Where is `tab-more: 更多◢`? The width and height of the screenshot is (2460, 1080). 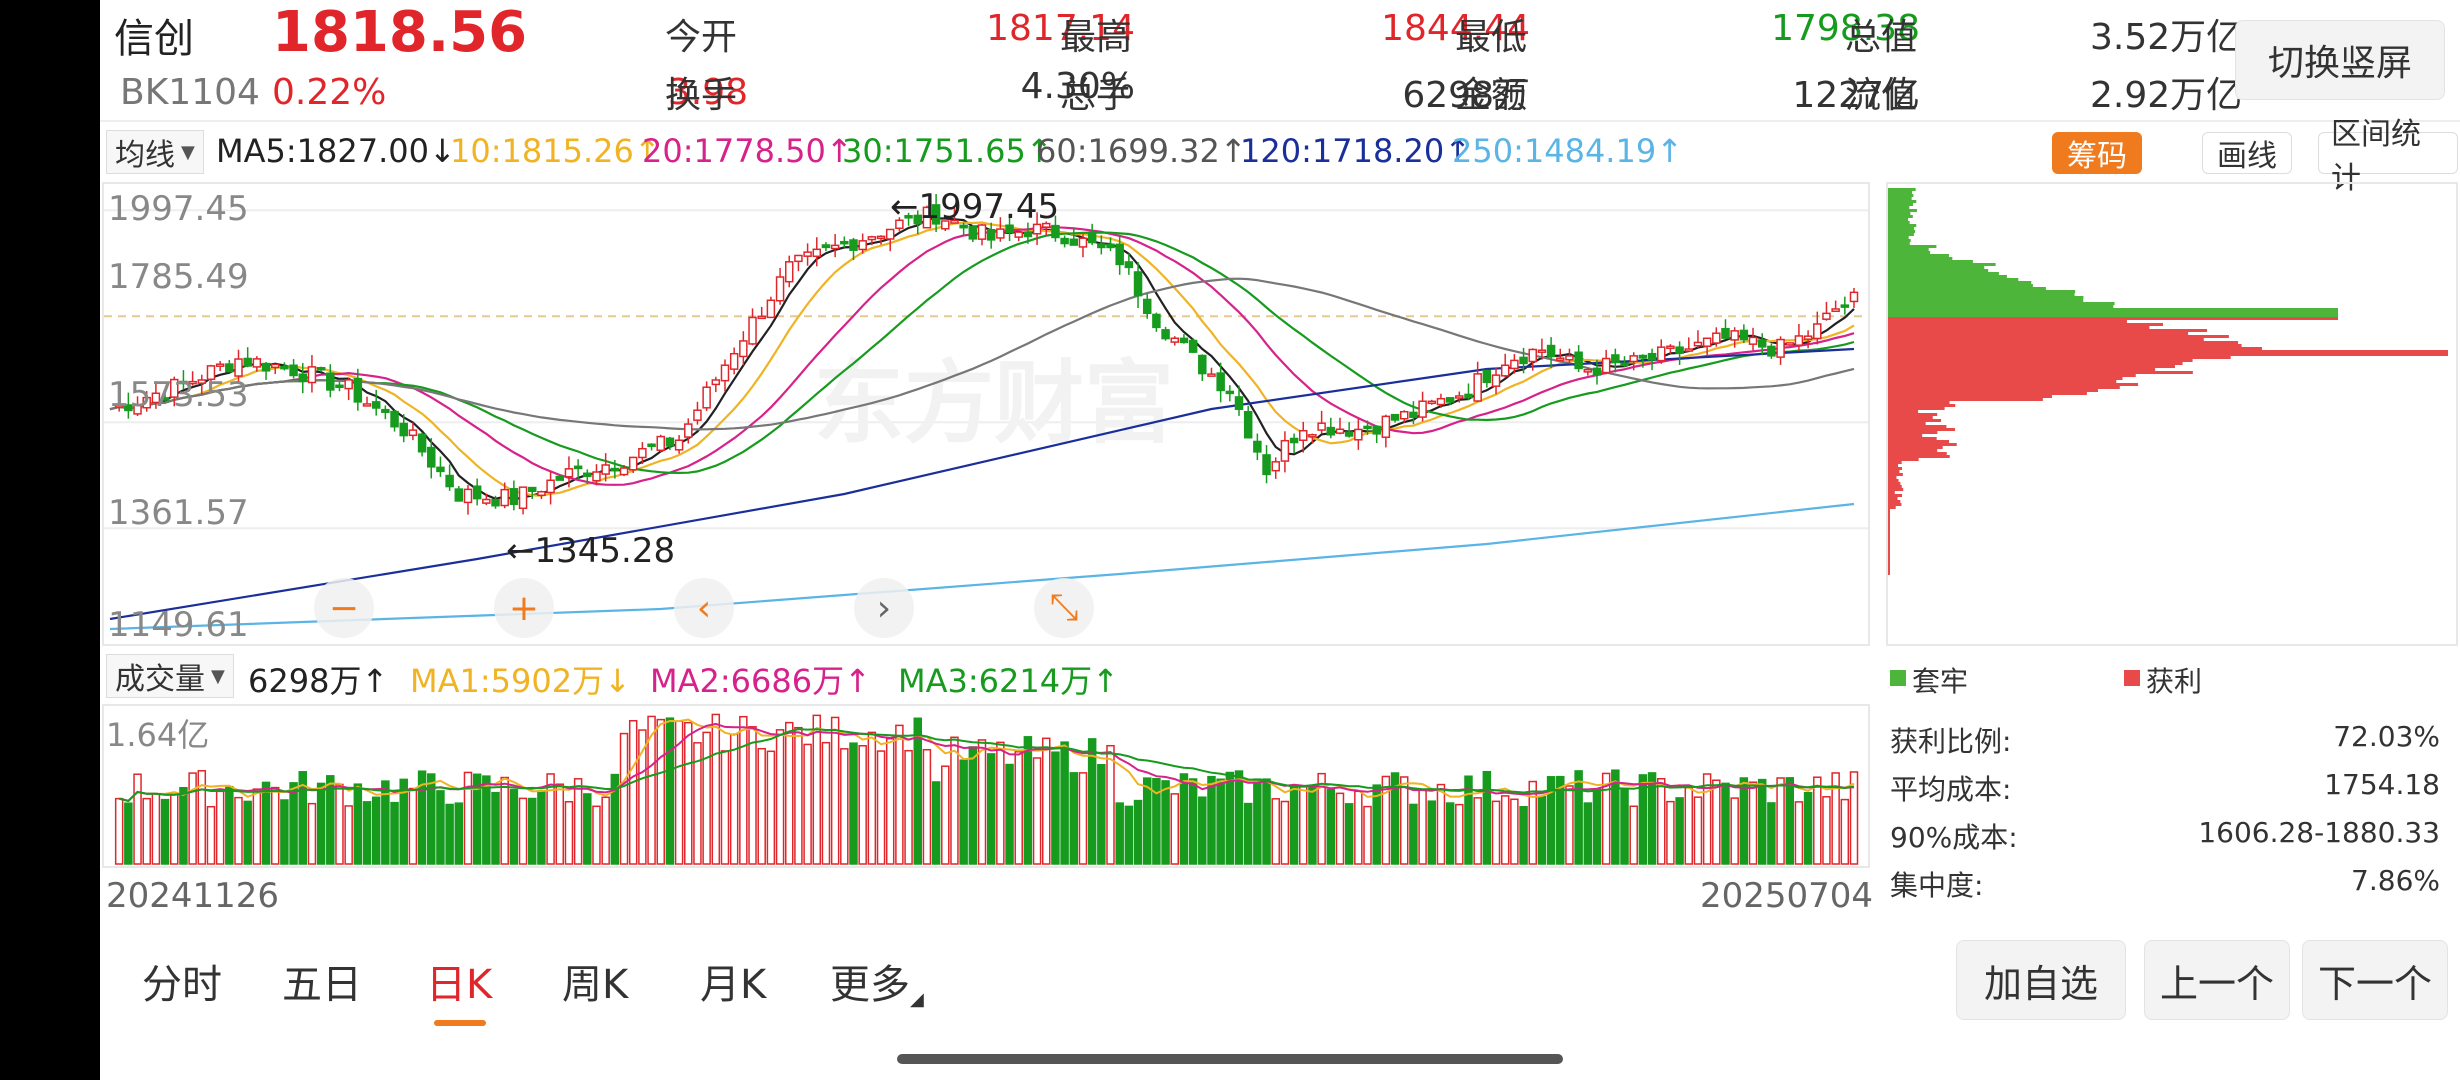
tab-more: 更多◢ is located at coordinates (877, 981).